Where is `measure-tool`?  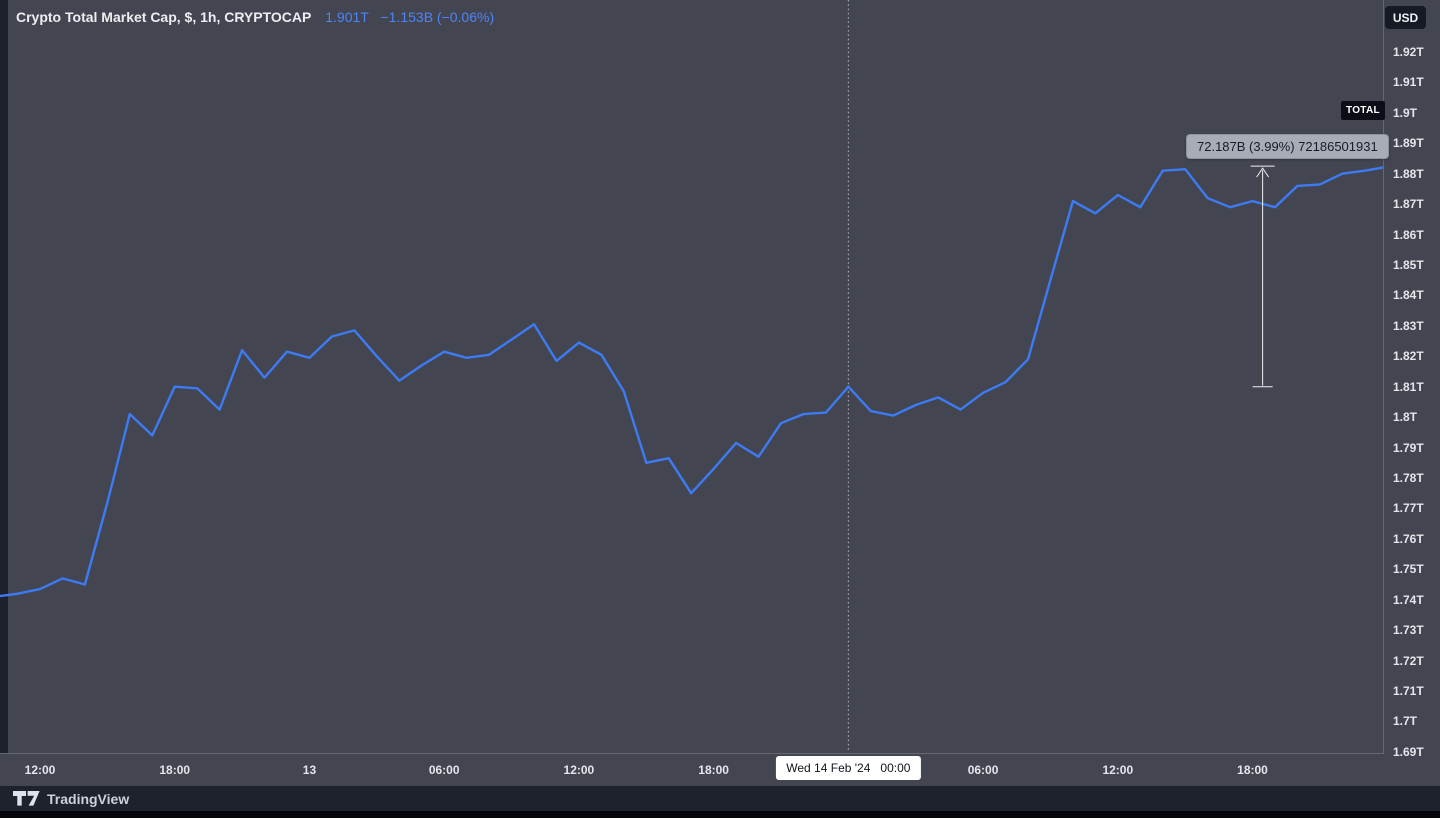 measure-tool is located at coordinates (1262, 276).